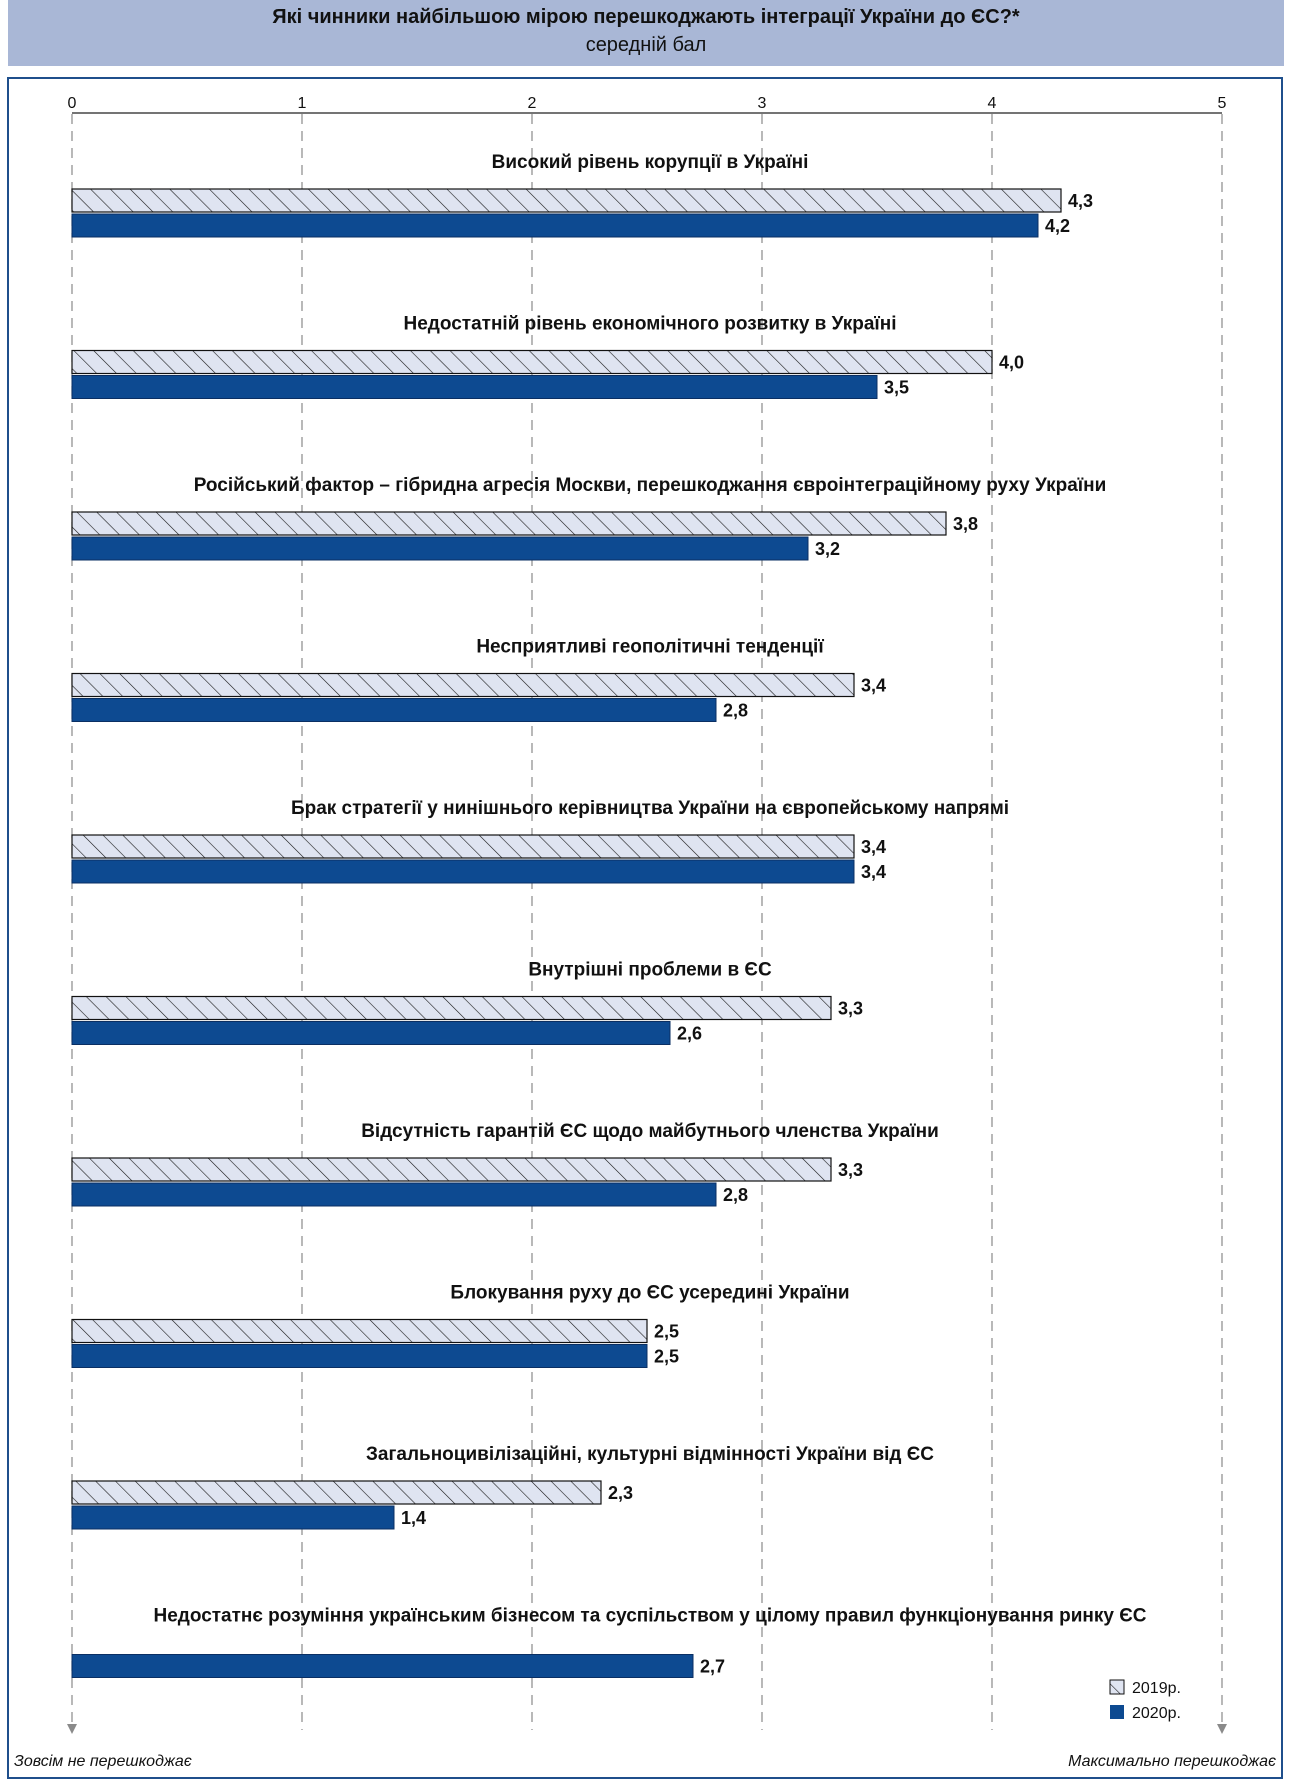 The height and width of the screenshot is (1782, 1292). What do you see at coordinates (72, 103) in the screenshot?
I see `x-tick-label: 0` at bounding box center [72, 103].